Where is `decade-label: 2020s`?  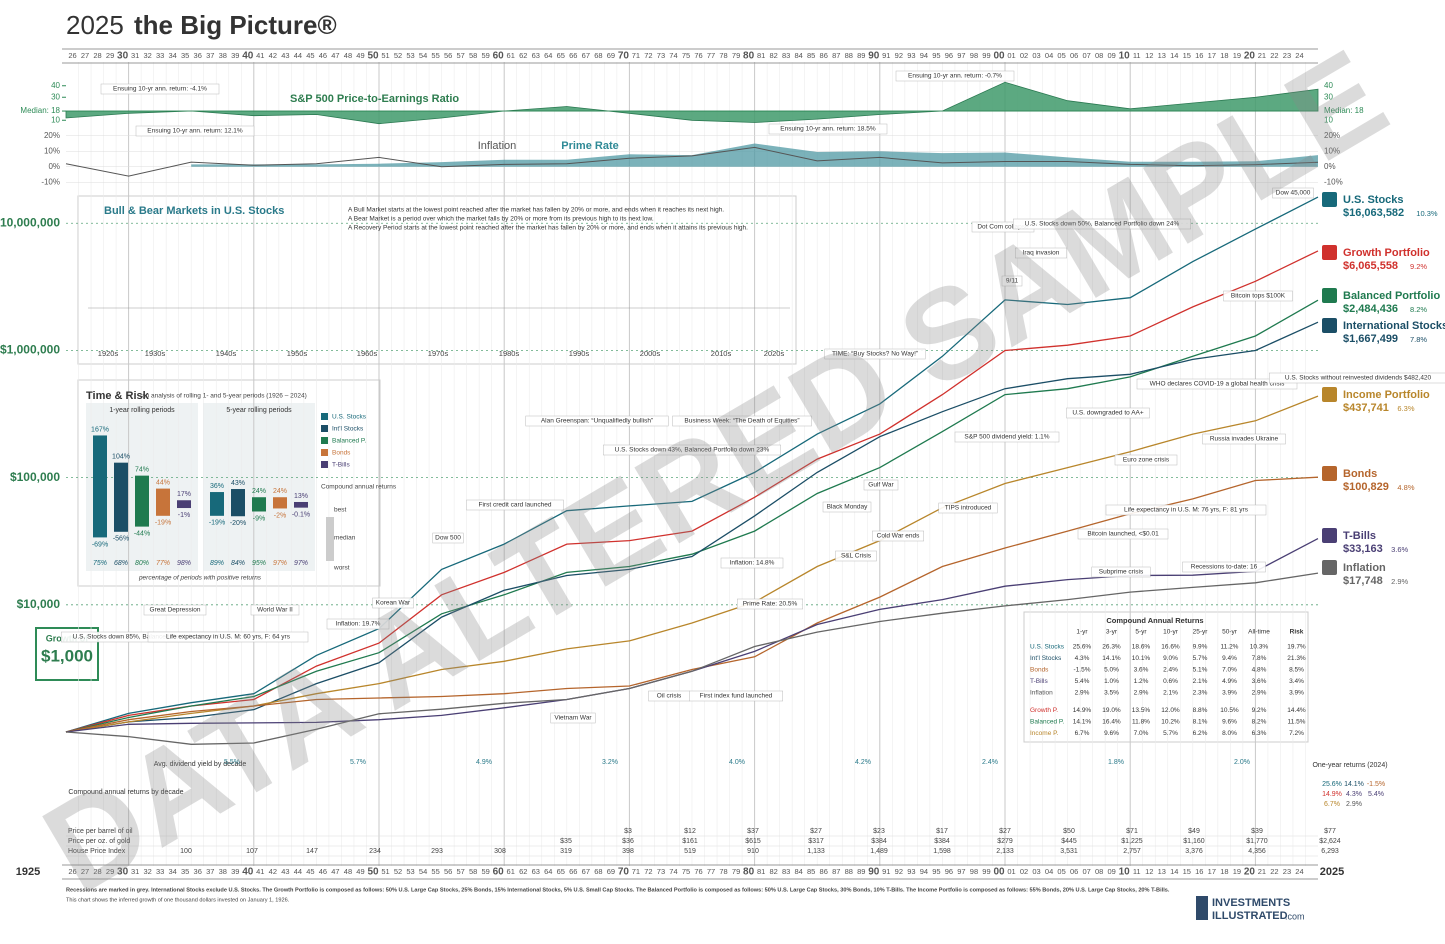 decade-label: 2020s is located at coordinates (774, 353).